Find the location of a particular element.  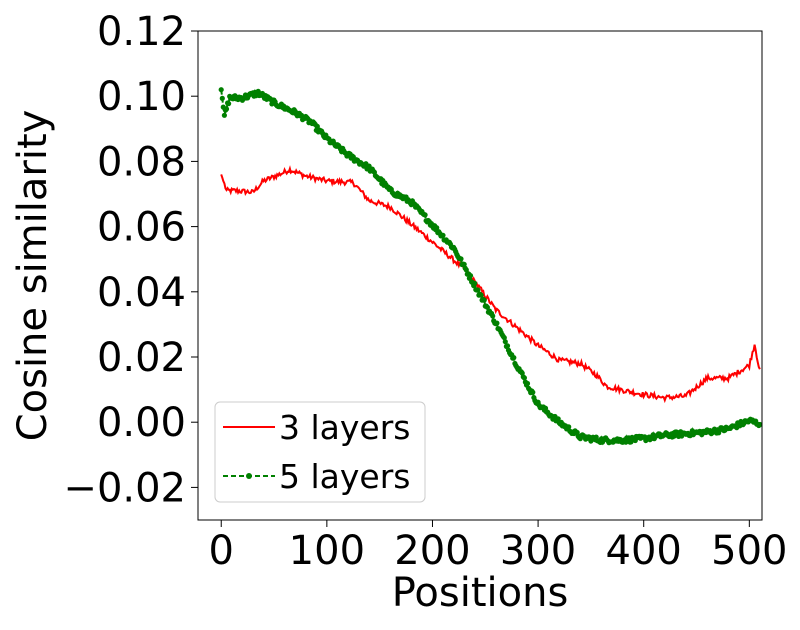

x-tick-label: 200 is located at coordinates (432, 551).